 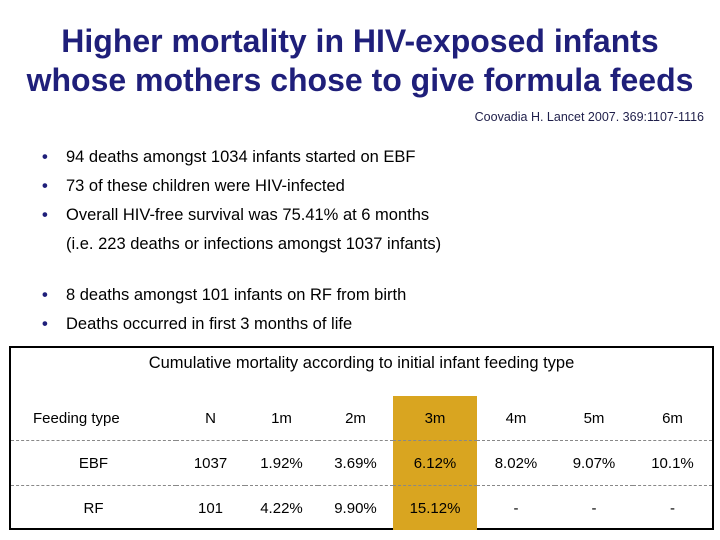 I want to click on table-cell-highlighted: 6.12%, so click(x=435, y=463).